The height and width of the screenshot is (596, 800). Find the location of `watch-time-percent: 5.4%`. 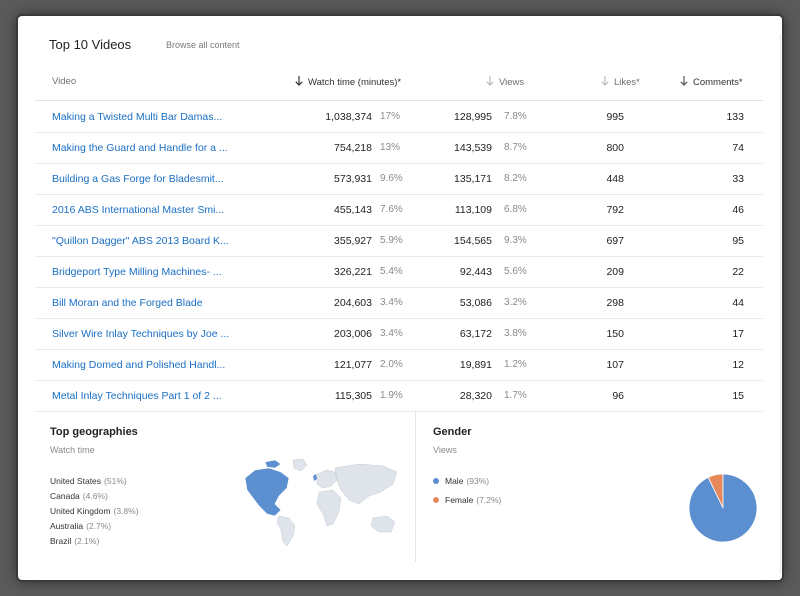

watch-time-percent: 5.4% is located at coordinates (391, 271).